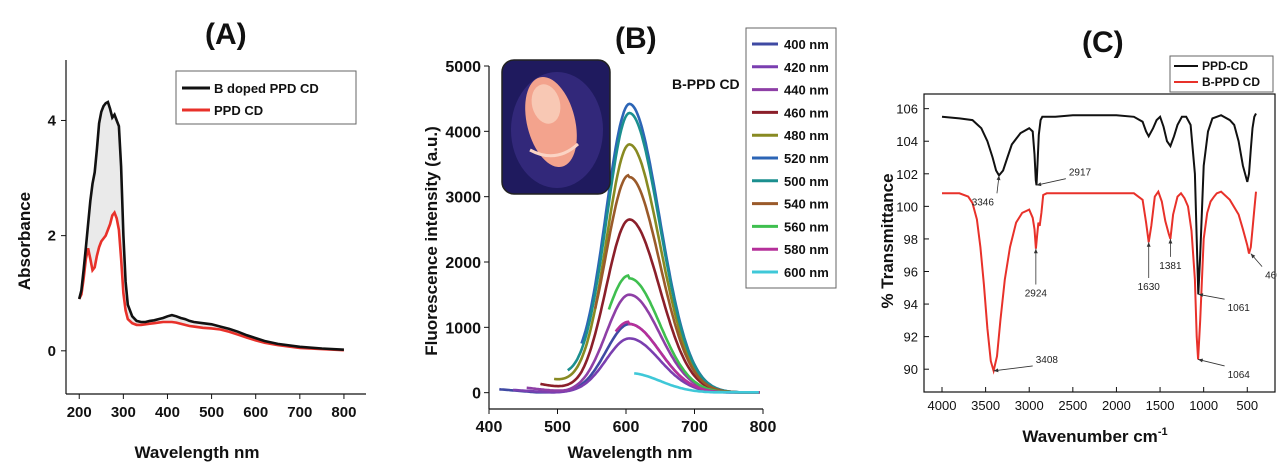 The image size is (1277, 464). I want to click on y-tick-label-c: 106, so click(907, 109).